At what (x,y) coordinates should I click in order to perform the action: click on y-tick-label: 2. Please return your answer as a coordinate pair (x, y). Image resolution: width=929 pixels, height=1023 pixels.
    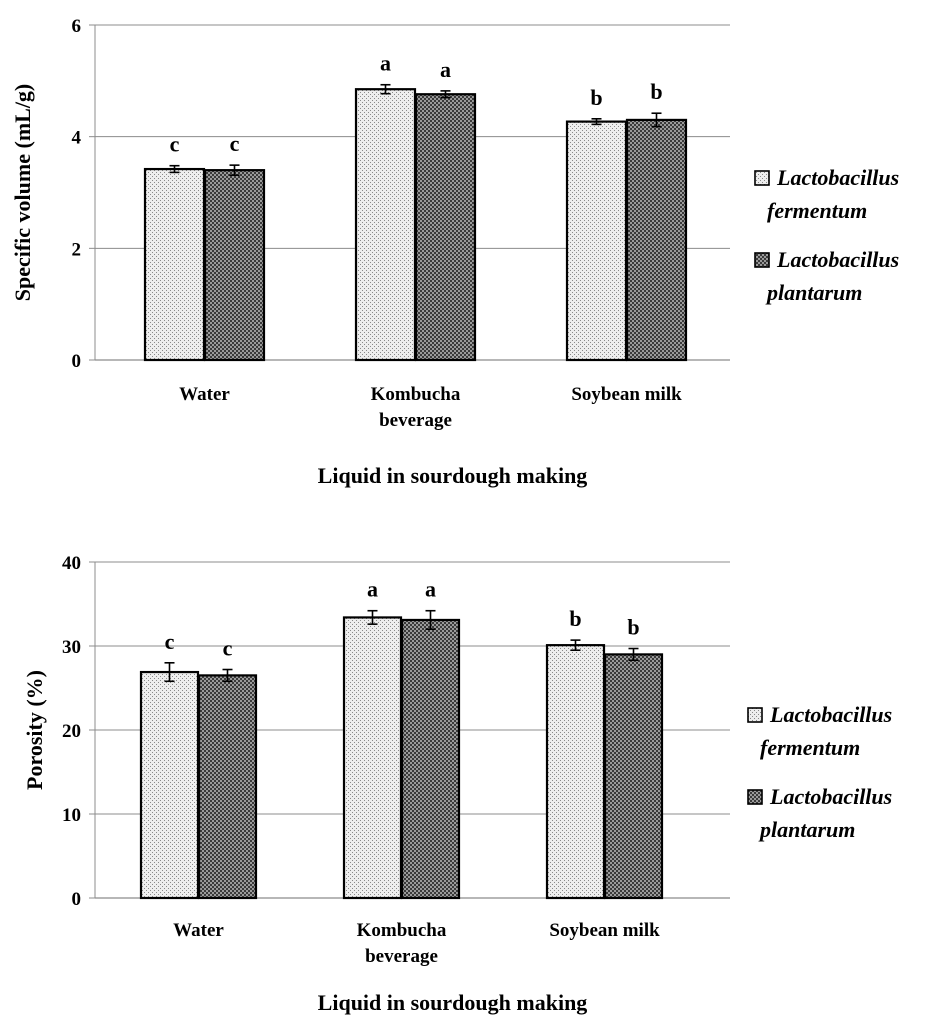
    Looking at the image, I should click on (77, 249).